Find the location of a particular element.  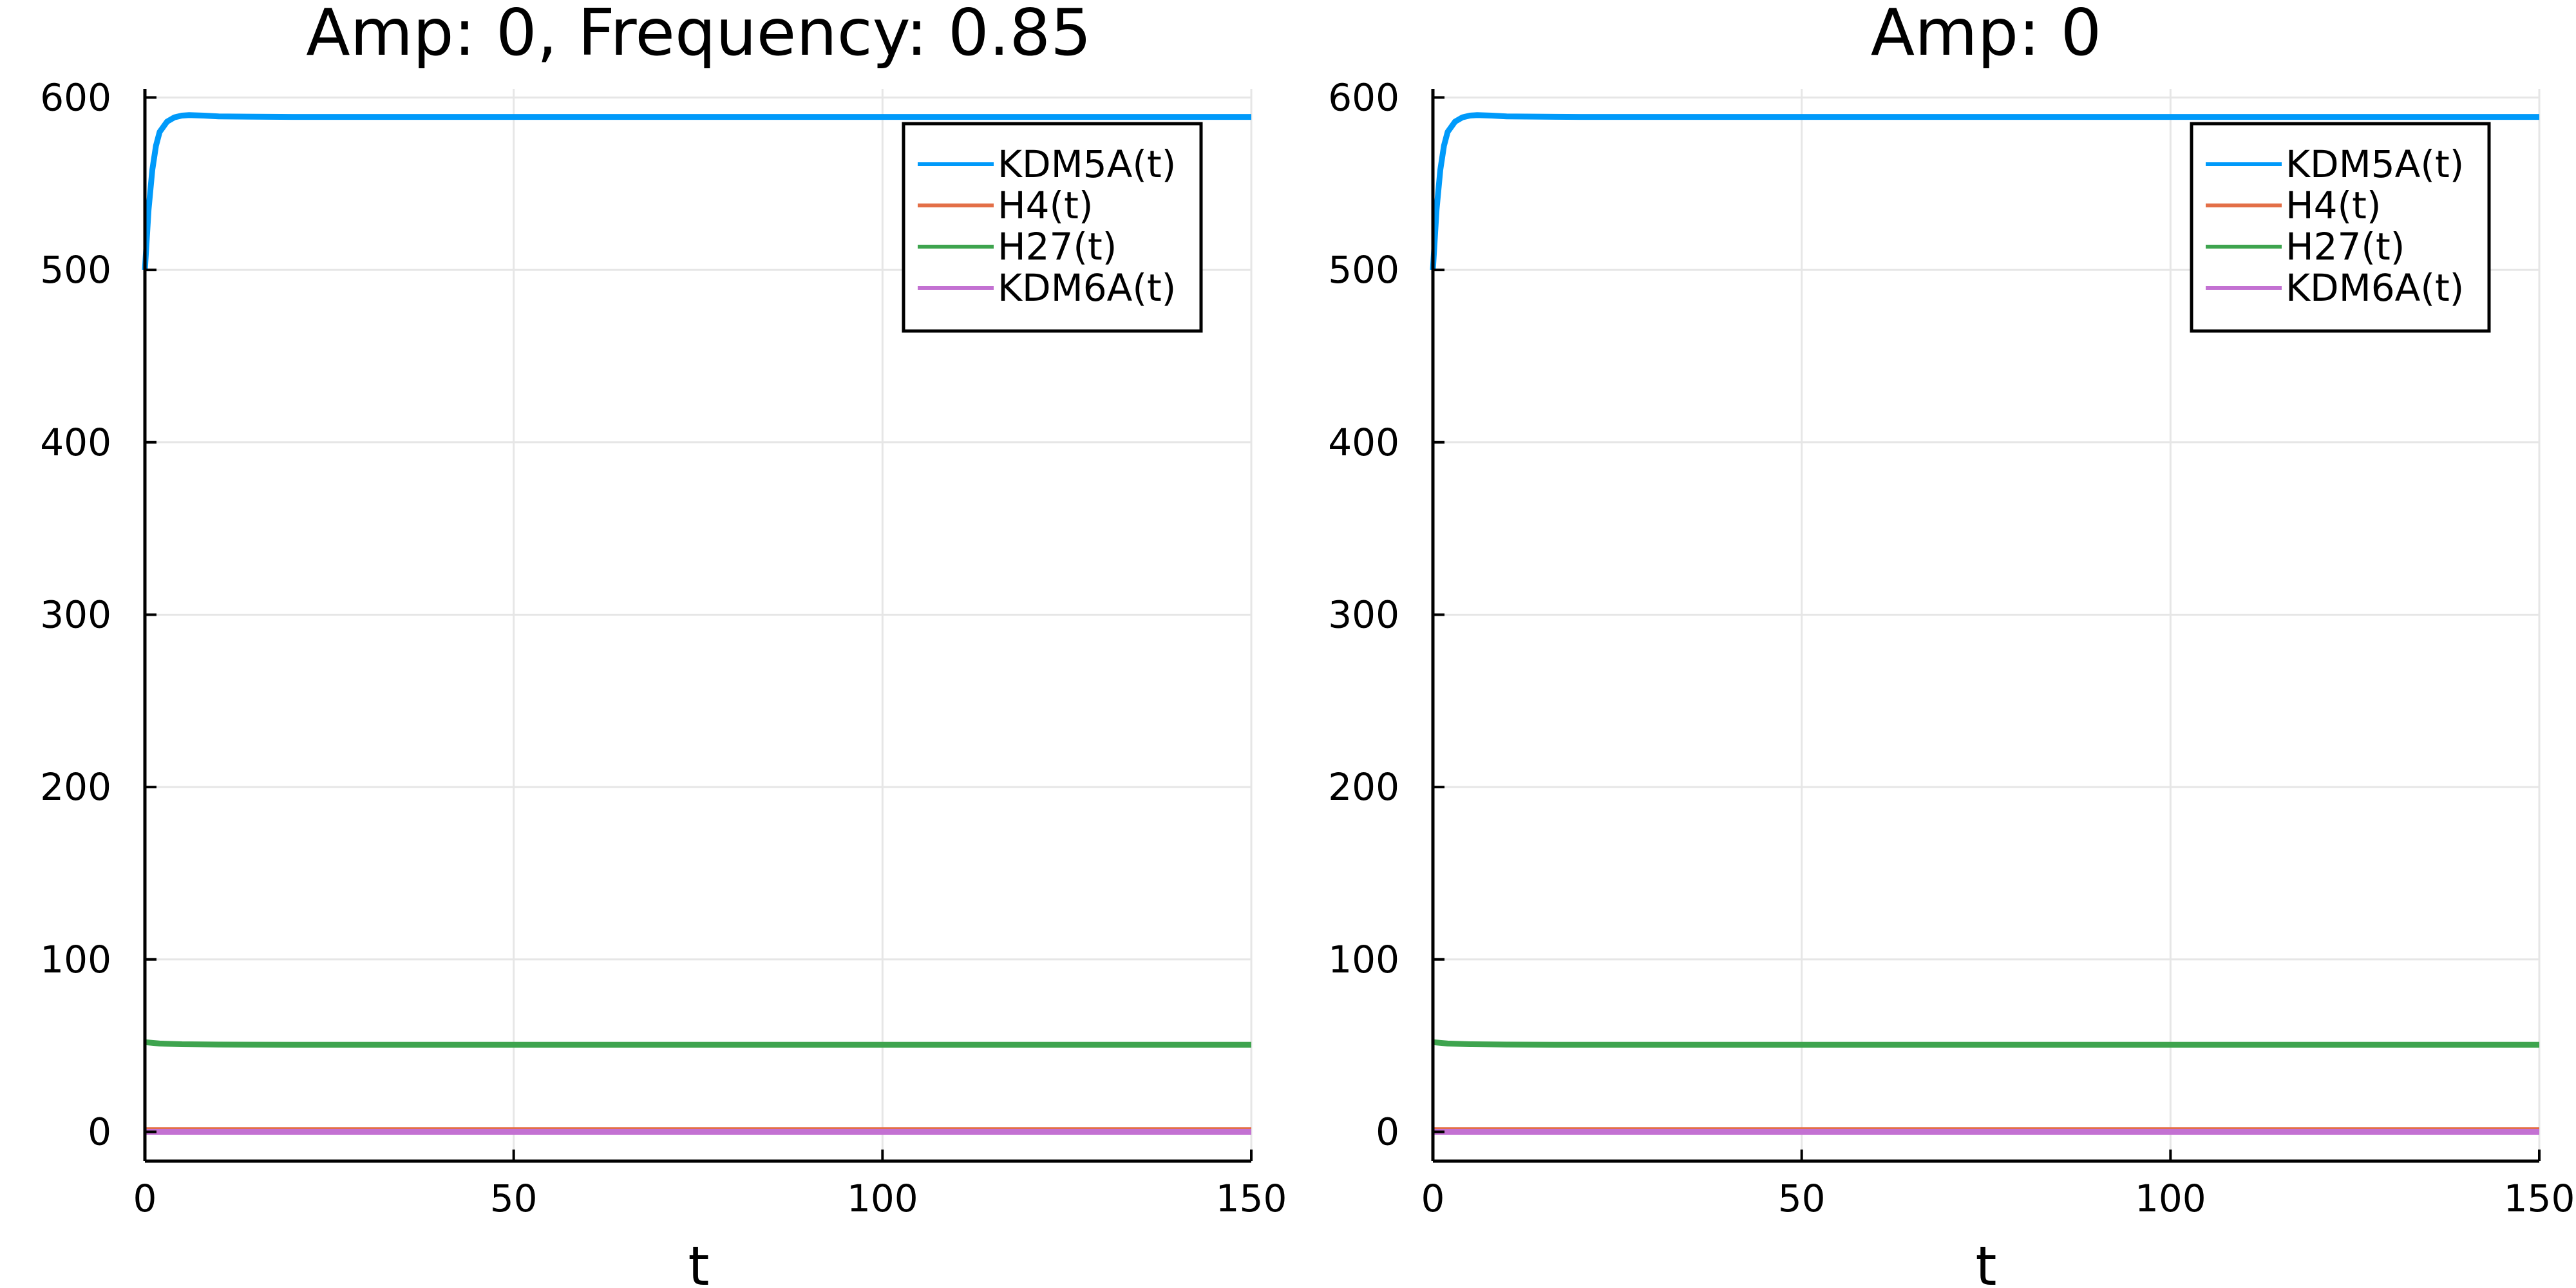

chart-title: Amp: 0 is located at coordinates (1986, 35).